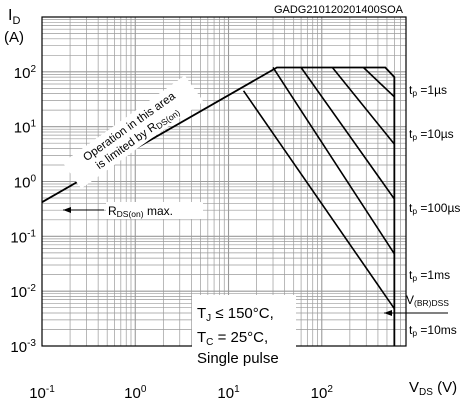 The width and height of the screenshot is (468, 407). Describe the element at coordinates (433, 388) in the screenshot. I see `x-axis-label: VDS (V)` at that location.